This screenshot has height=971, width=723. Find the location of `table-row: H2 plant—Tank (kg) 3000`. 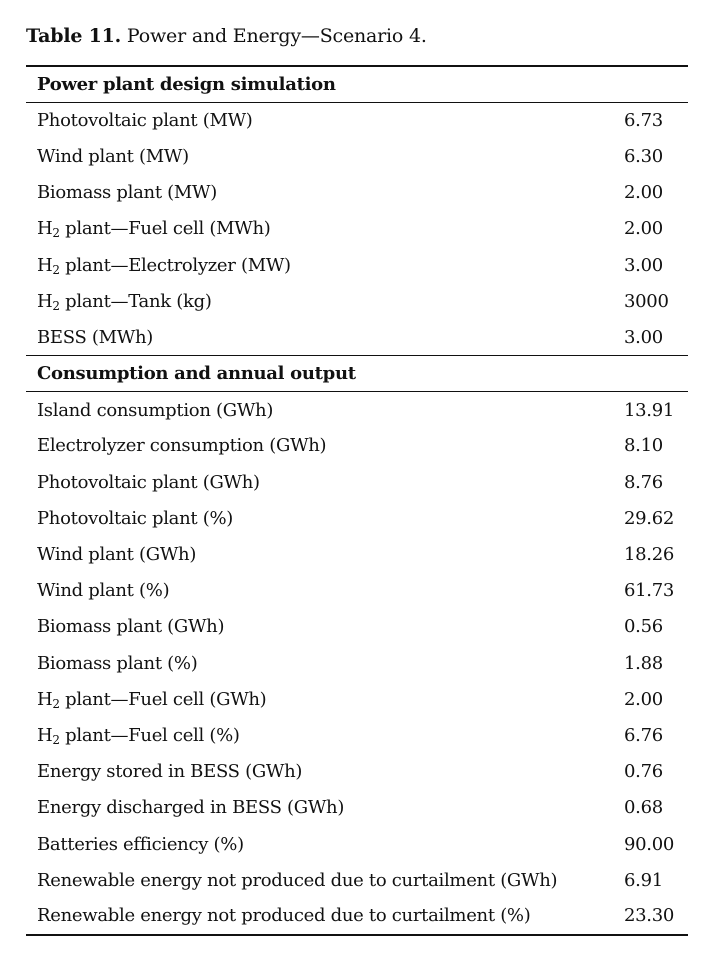

table-row: H2 plant—Tank (kg) 3000 is located at coordinates (357, 301).